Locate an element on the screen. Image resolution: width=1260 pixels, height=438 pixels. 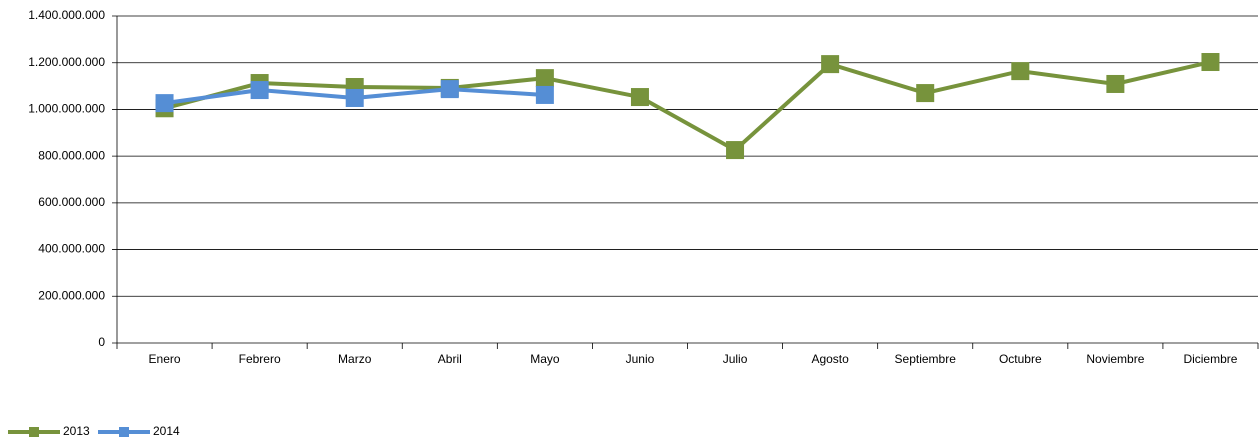
x-tick-label: Diciembre is located at coordinates (1210, 359).